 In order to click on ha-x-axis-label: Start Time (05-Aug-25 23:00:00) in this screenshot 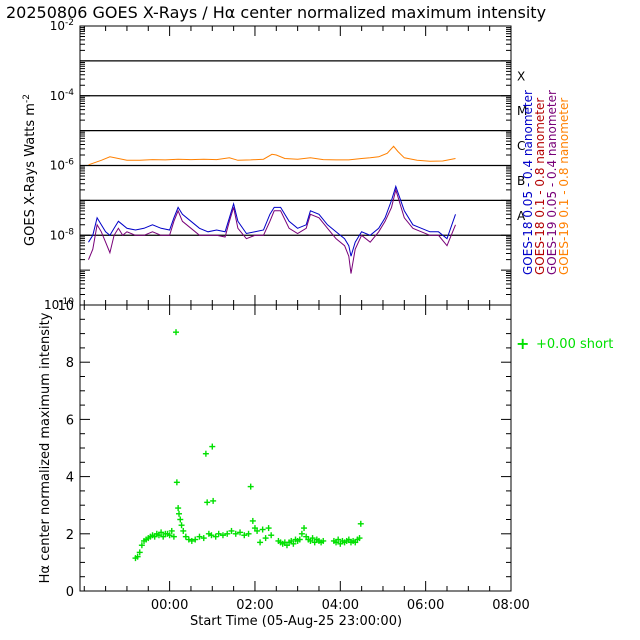, I will do `click(296, 621)`.